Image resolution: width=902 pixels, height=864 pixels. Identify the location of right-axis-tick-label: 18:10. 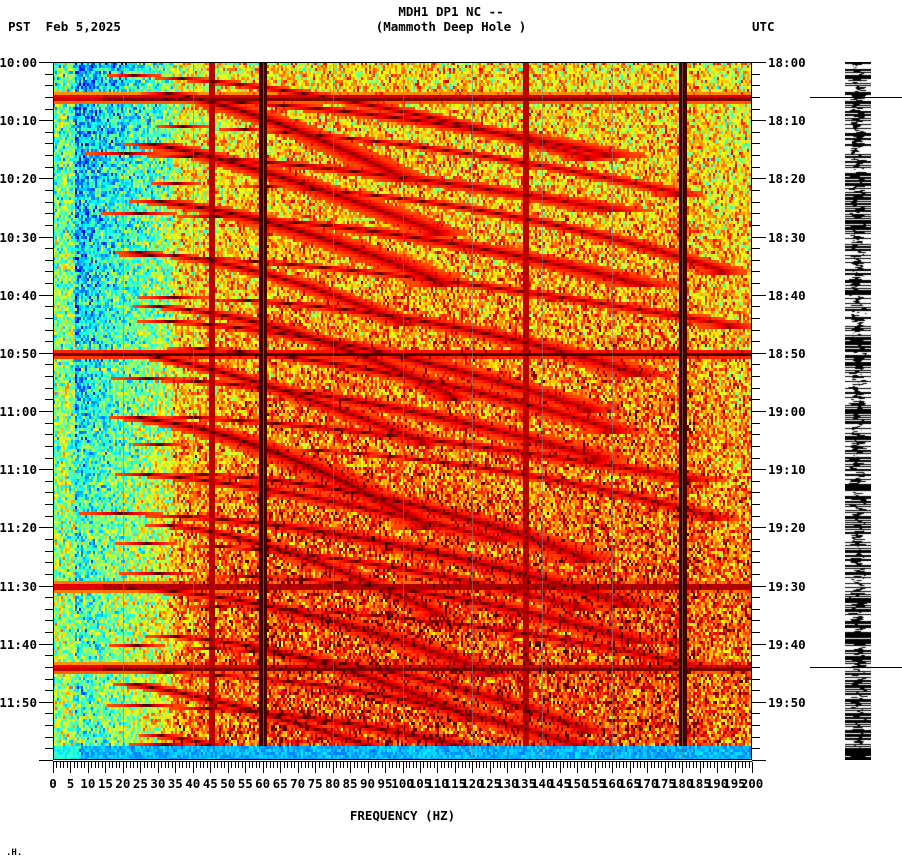
(787, 120).